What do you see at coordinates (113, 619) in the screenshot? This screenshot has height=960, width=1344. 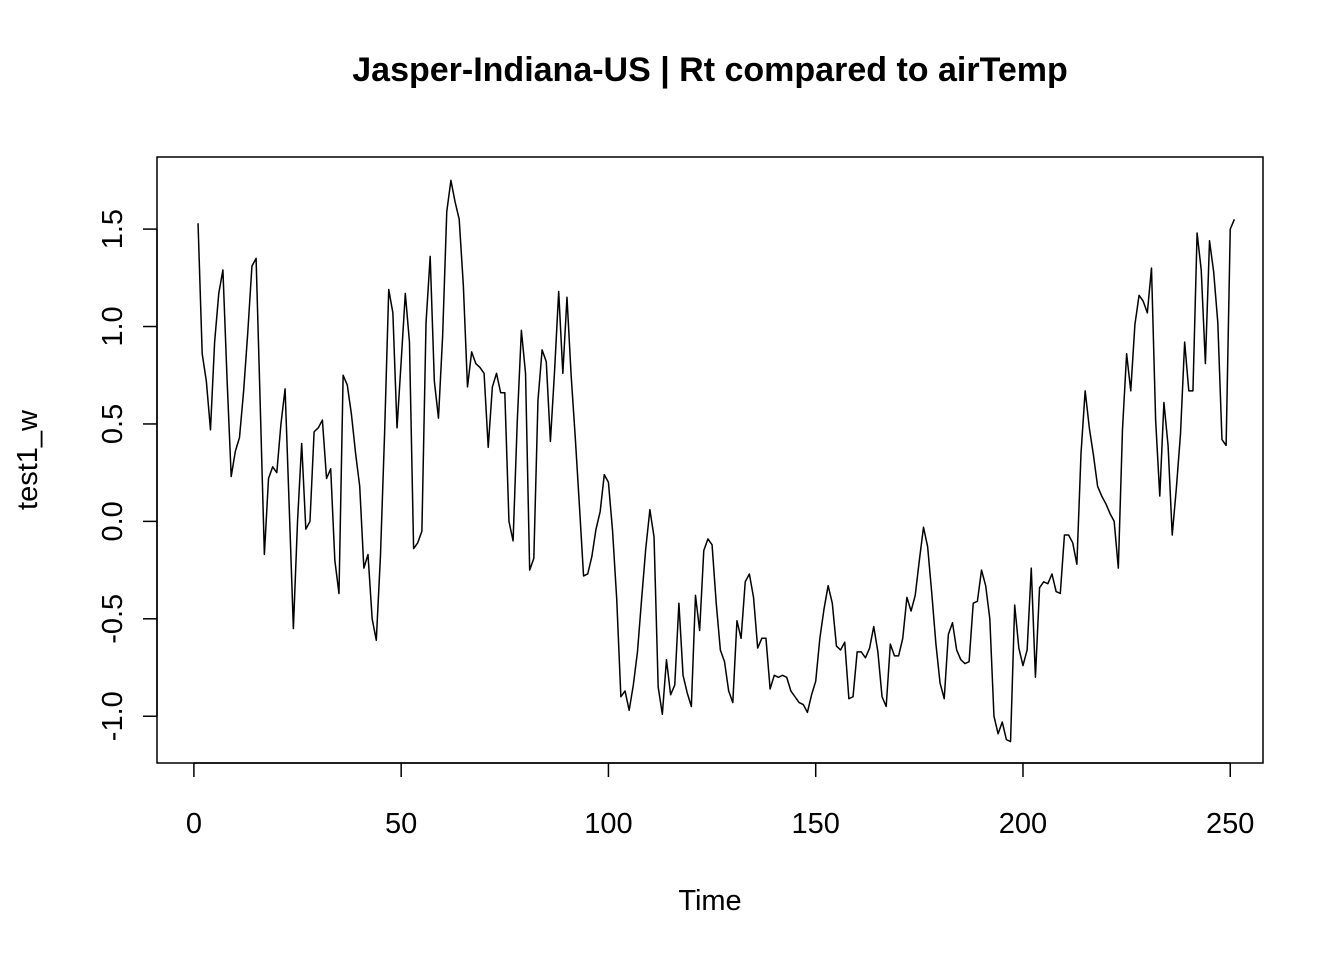 I see `y-tick-label: -0.5` at bounding box center [113, 619].